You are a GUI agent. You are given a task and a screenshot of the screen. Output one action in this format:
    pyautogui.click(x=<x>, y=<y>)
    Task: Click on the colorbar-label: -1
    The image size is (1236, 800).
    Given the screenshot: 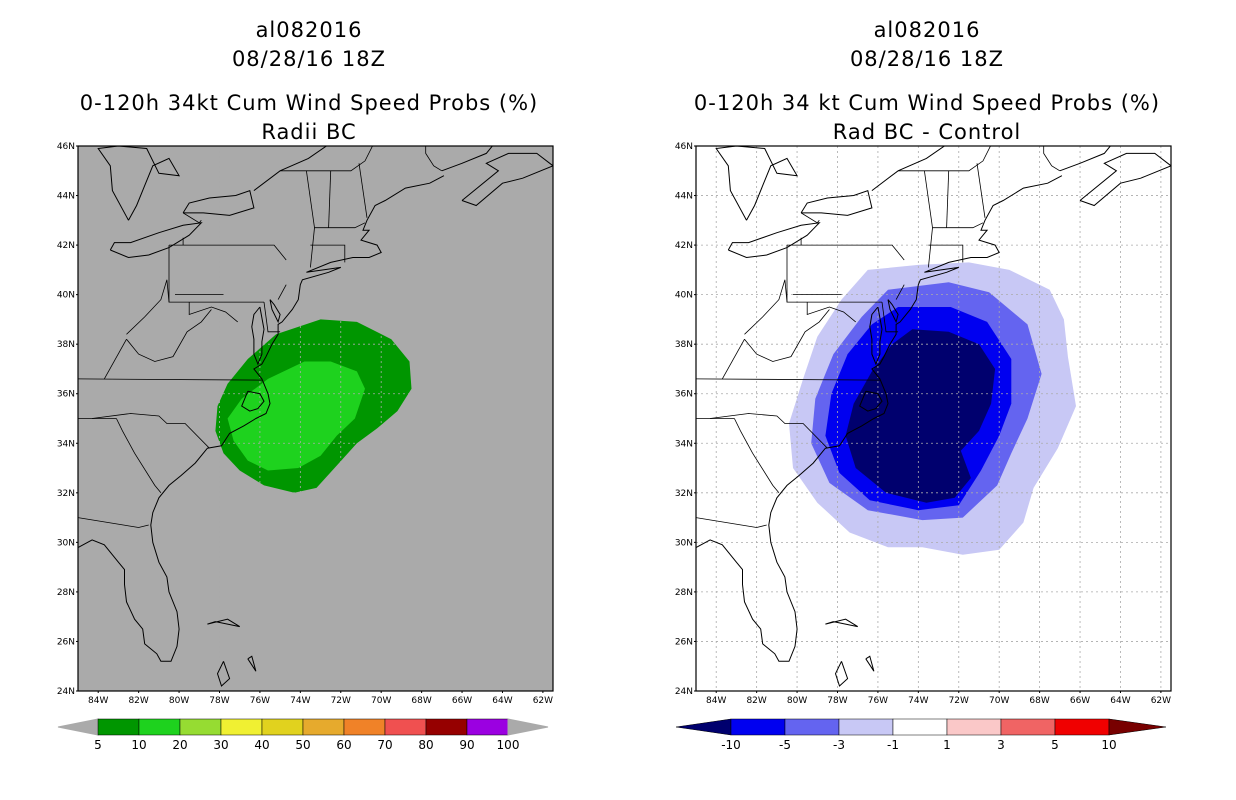 What is the action you would take?
    pyautogui.click(x=893, y=745)
    